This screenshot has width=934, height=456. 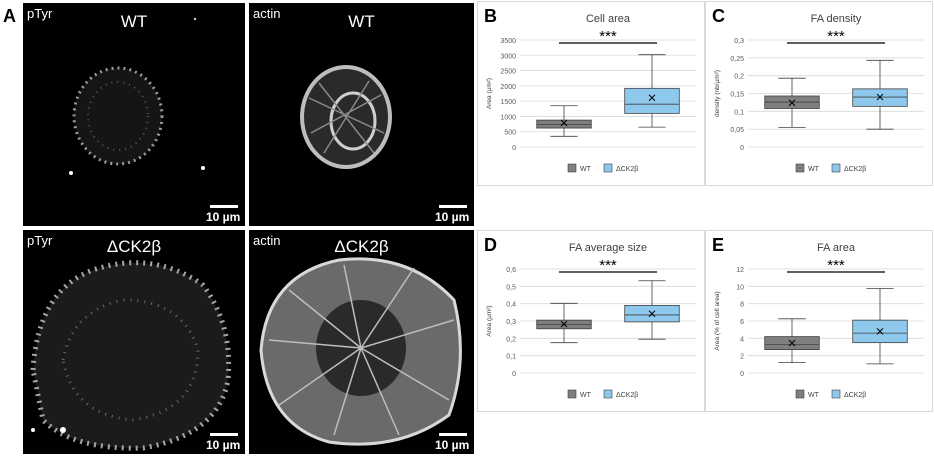 I want to click on y-tick-label: 2500, so click(x=508, y=72).